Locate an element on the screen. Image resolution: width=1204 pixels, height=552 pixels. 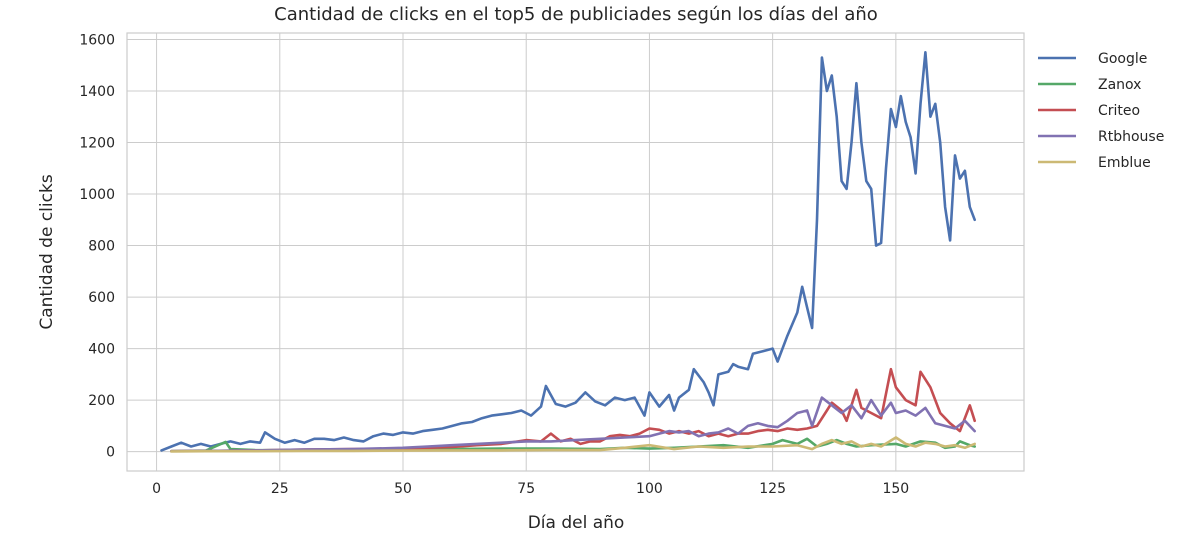
x-tick-label: 125 is located at coordinates (772, 489).